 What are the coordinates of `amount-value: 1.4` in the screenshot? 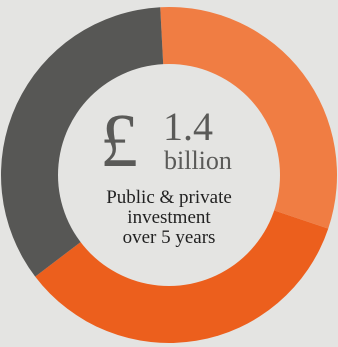 It's located at (188, 126).